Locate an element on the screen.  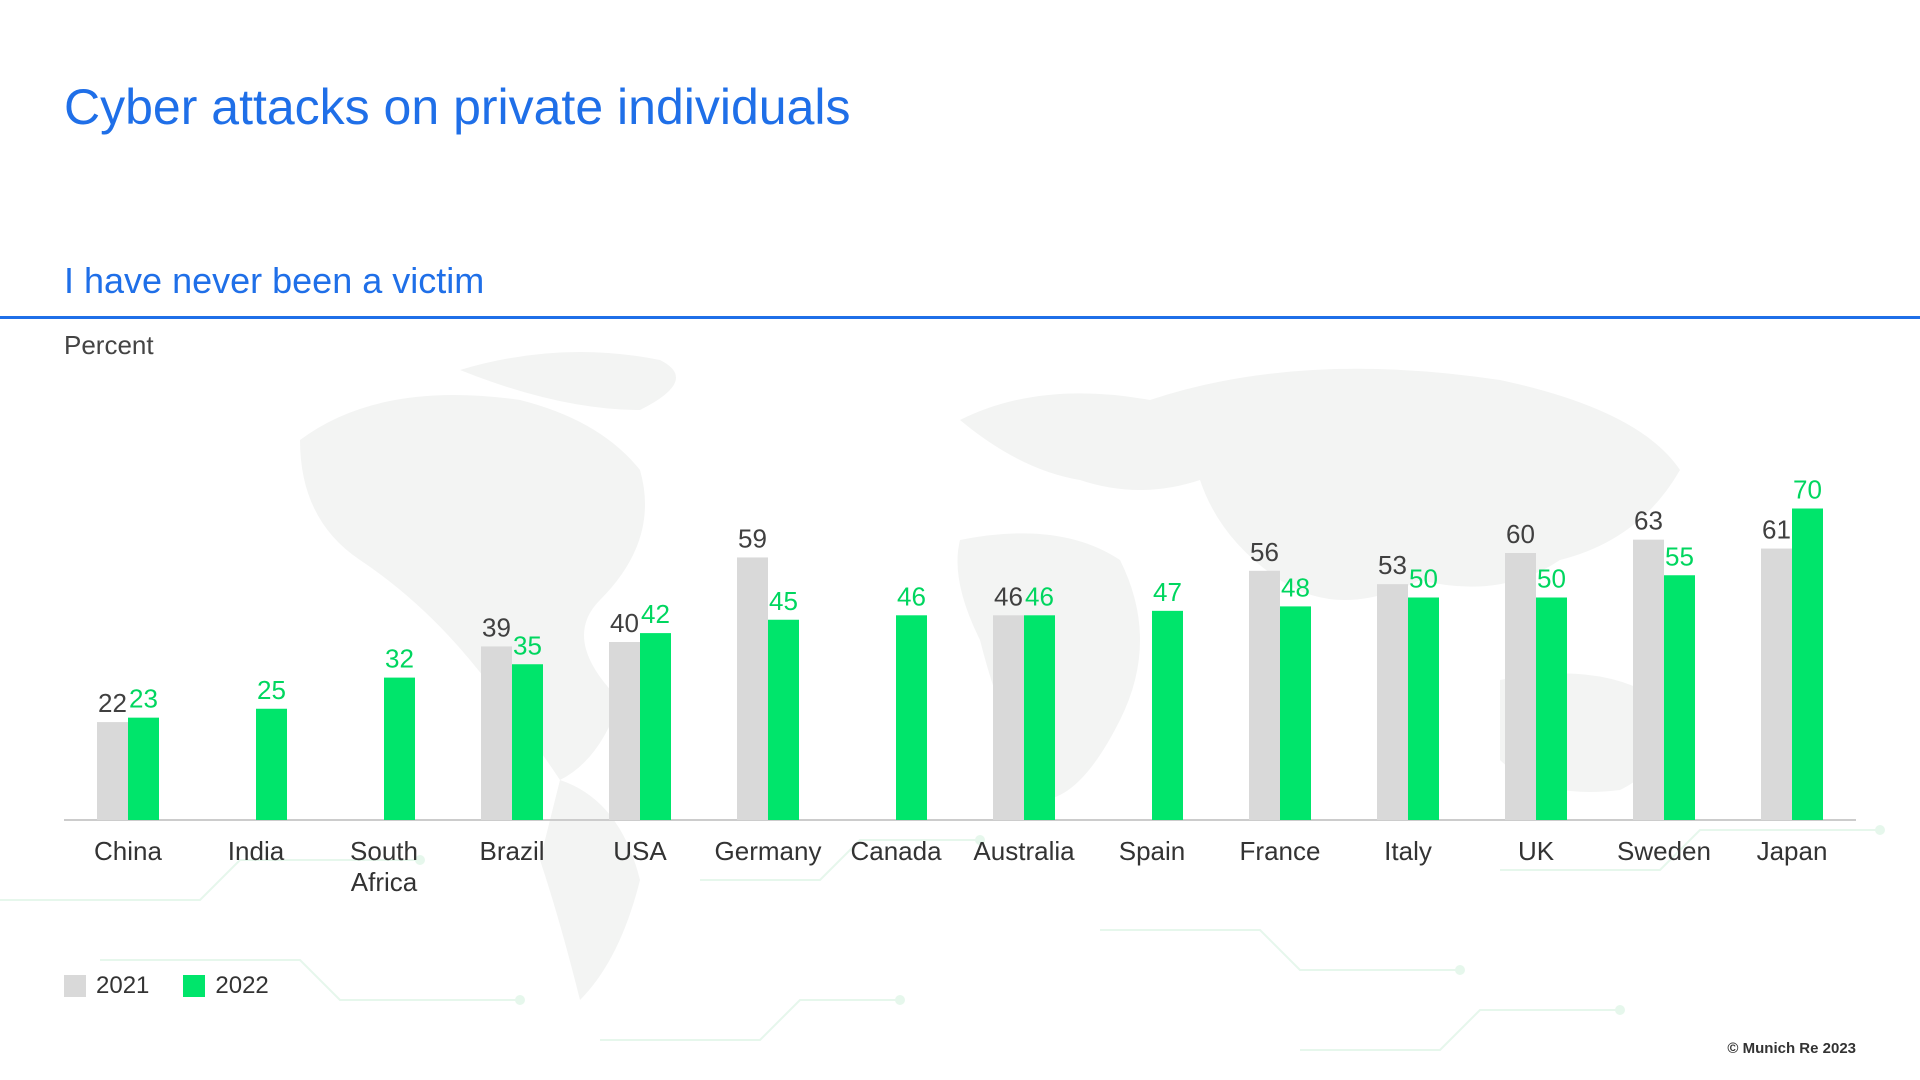
legend-label-2022: 2022 is located at coordinates (242, 985).